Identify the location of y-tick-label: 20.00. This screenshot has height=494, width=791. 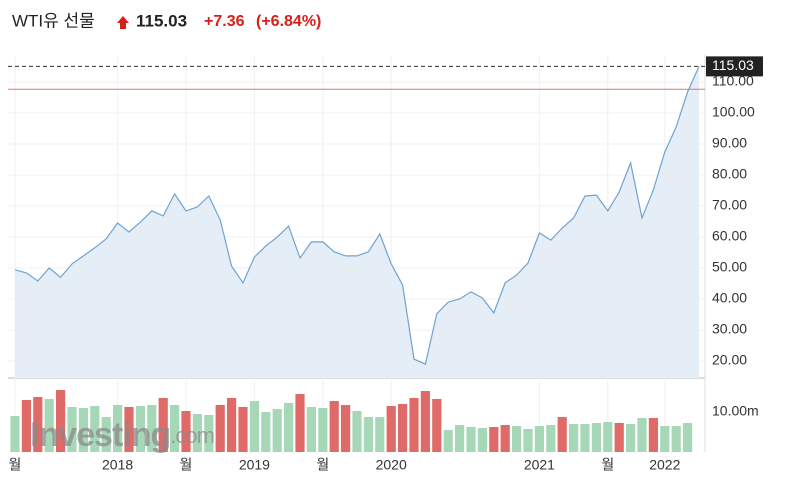
(729, 360).